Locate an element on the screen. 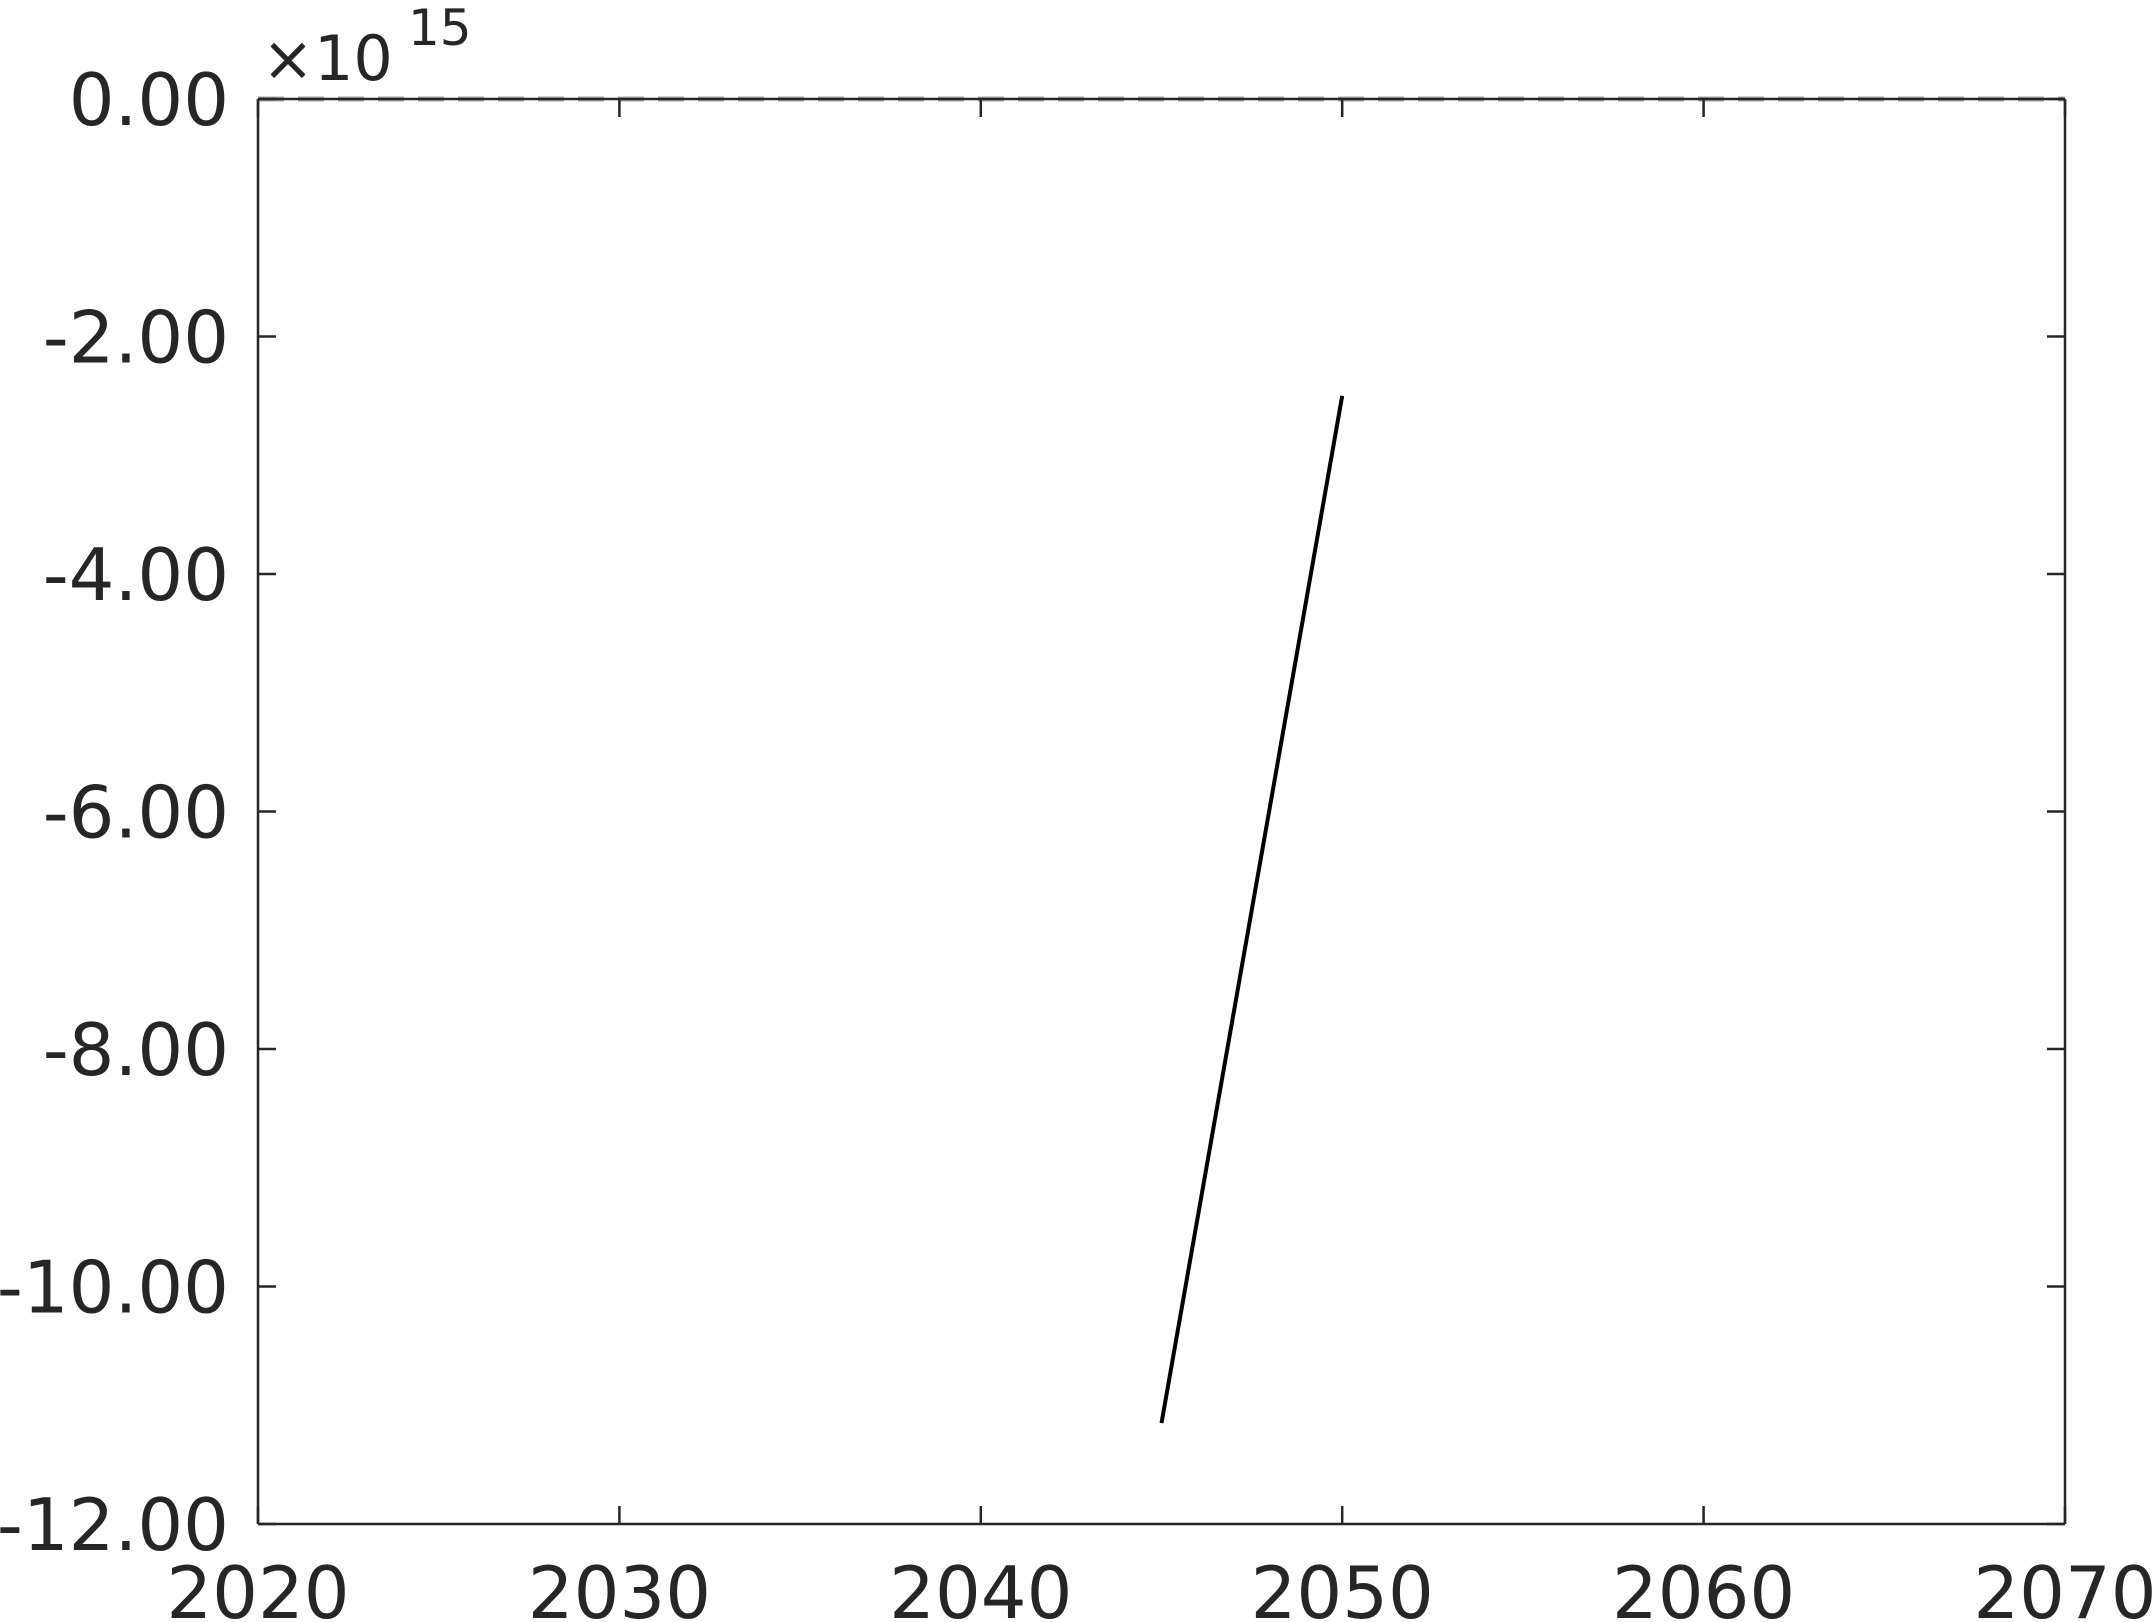 This screenshot has height=1622, width=2155. x-tick-labels: 2020 2030 2040 2050 2060 2070 is located at coordinates (1160, 1586).